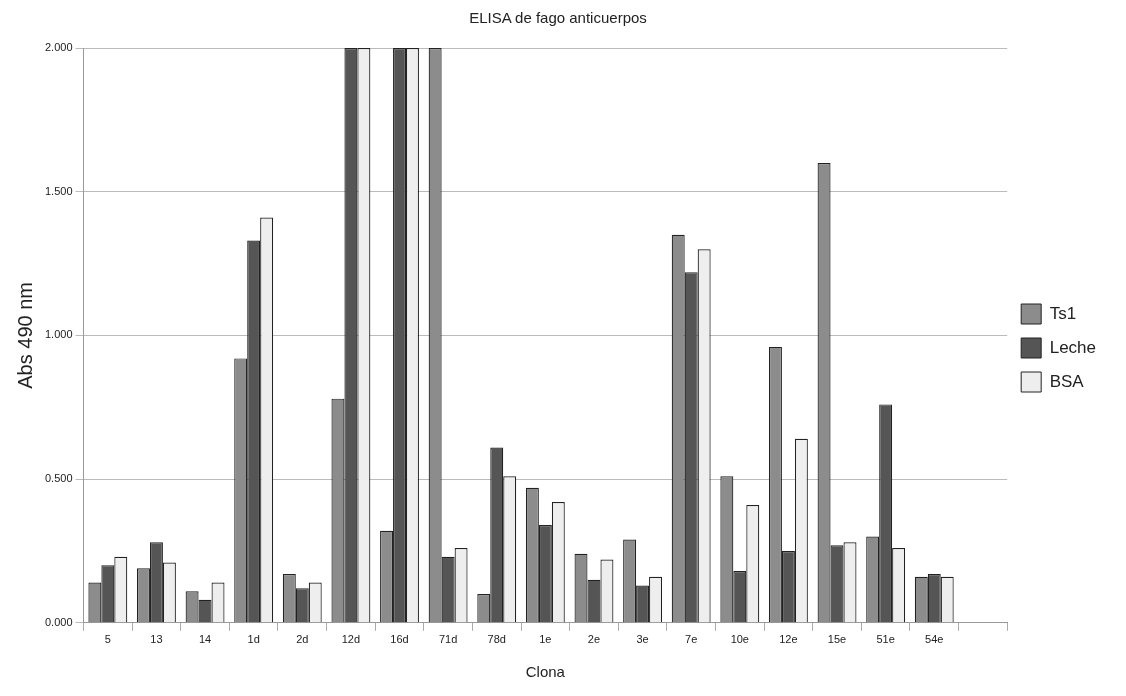 This screenshot has width=1126, height=696. Describe the element at coordinates (1067, 381) in the screenshot. I see `legend-label: BSA` at that location.